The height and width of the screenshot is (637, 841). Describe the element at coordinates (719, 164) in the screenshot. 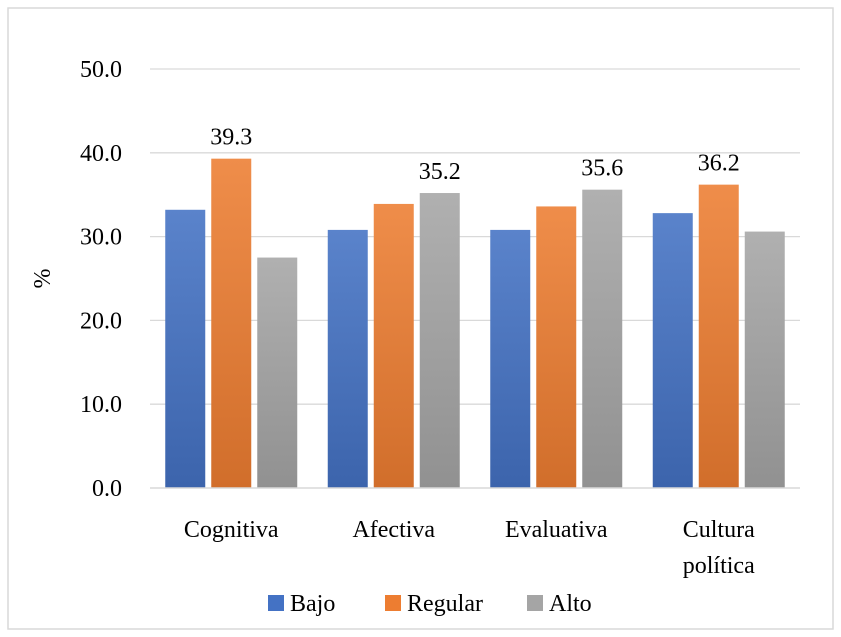

I see `data-label: 36.2` at that location.